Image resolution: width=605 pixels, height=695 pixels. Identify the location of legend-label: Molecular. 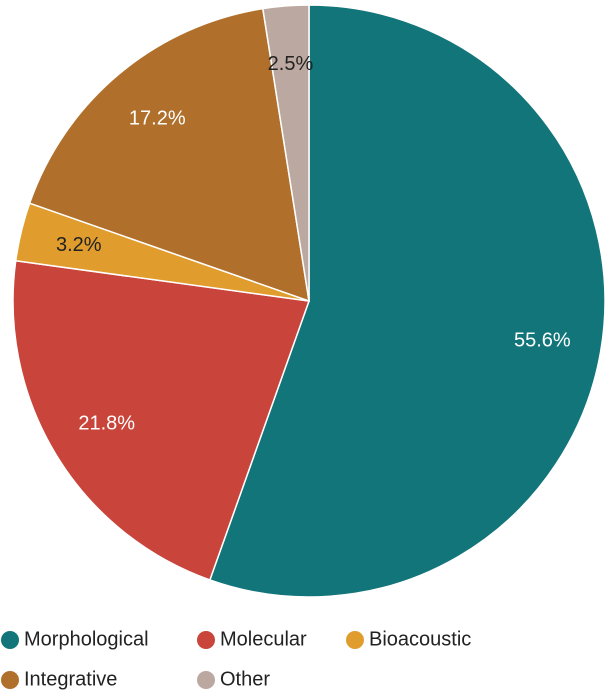
(263, 639).